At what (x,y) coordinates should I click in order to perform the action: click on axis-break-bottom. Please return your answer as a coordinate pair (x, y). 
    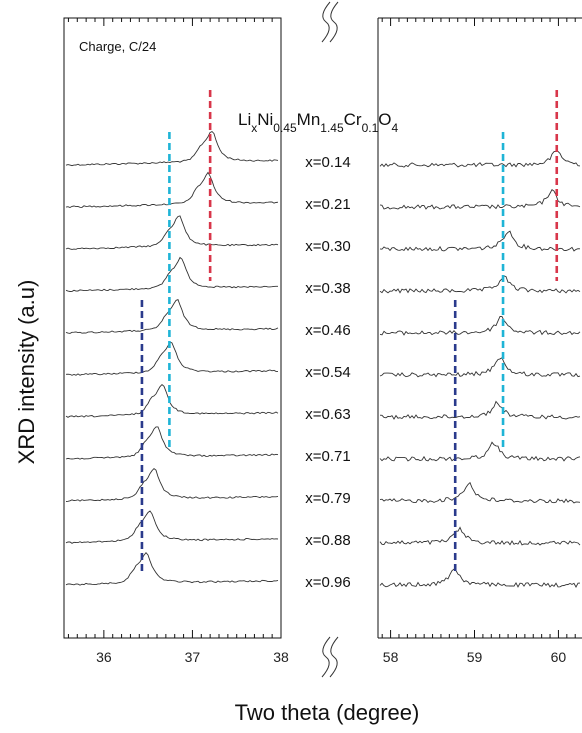
    Looking at the image, I should click on (324, 657).